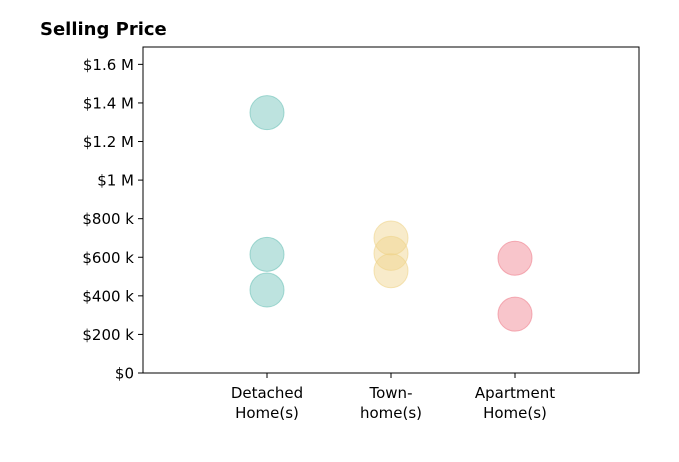  Describe the element at coordinates (108, 258) in the screenshot. I see `y-tick-label: $600 k` at that location.